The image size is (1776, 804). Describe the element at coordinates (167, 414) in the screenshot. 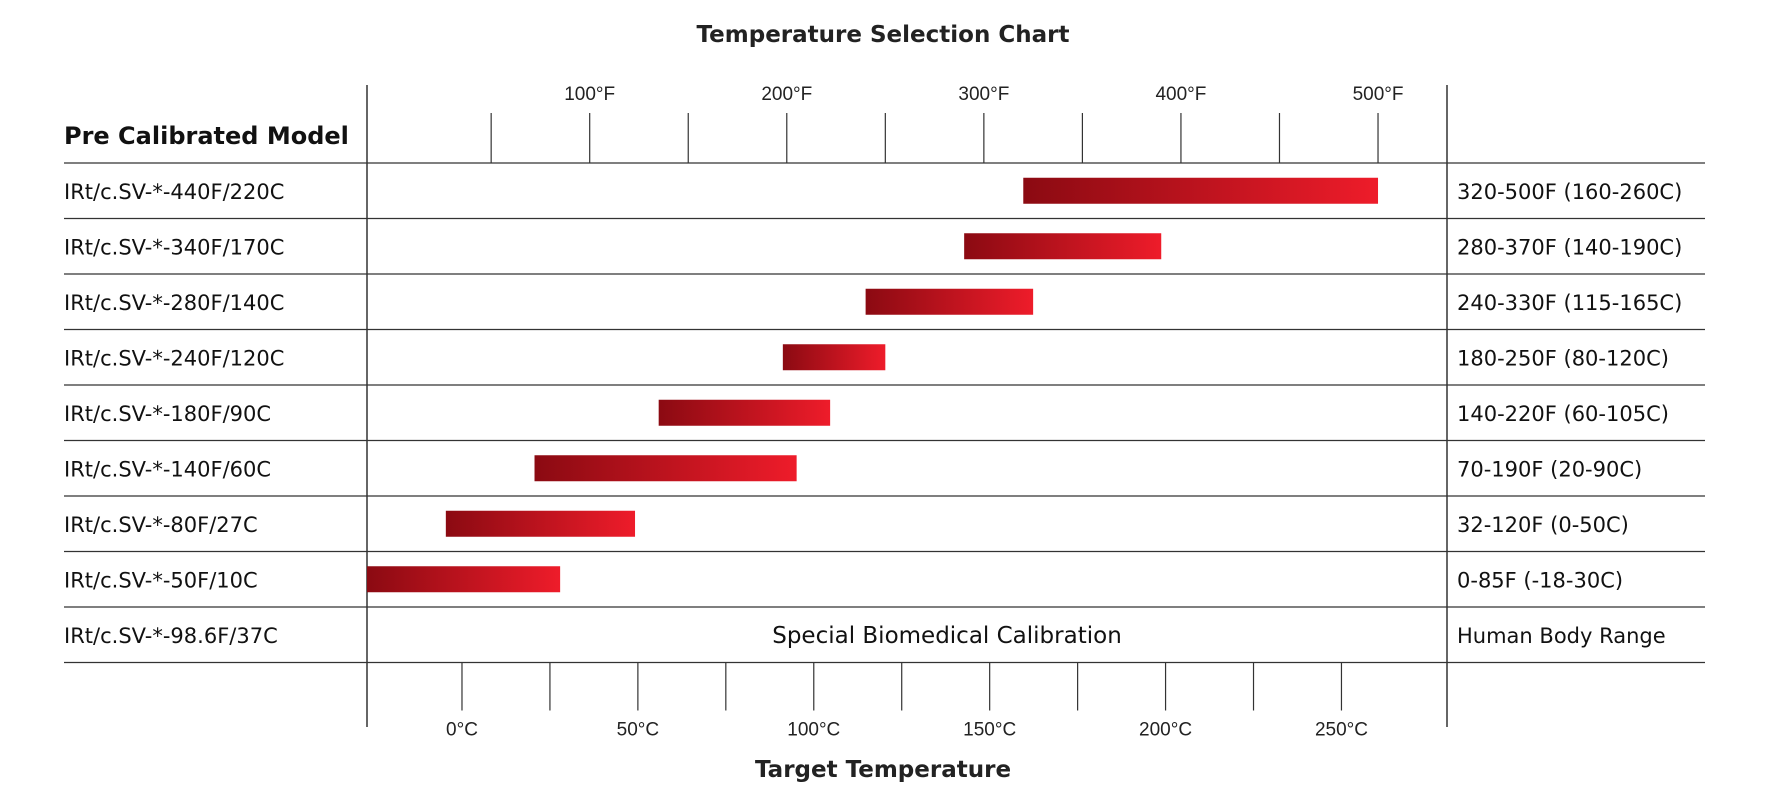

I see `model-label: IRt/c.SV-*-180F/90C` at that location.